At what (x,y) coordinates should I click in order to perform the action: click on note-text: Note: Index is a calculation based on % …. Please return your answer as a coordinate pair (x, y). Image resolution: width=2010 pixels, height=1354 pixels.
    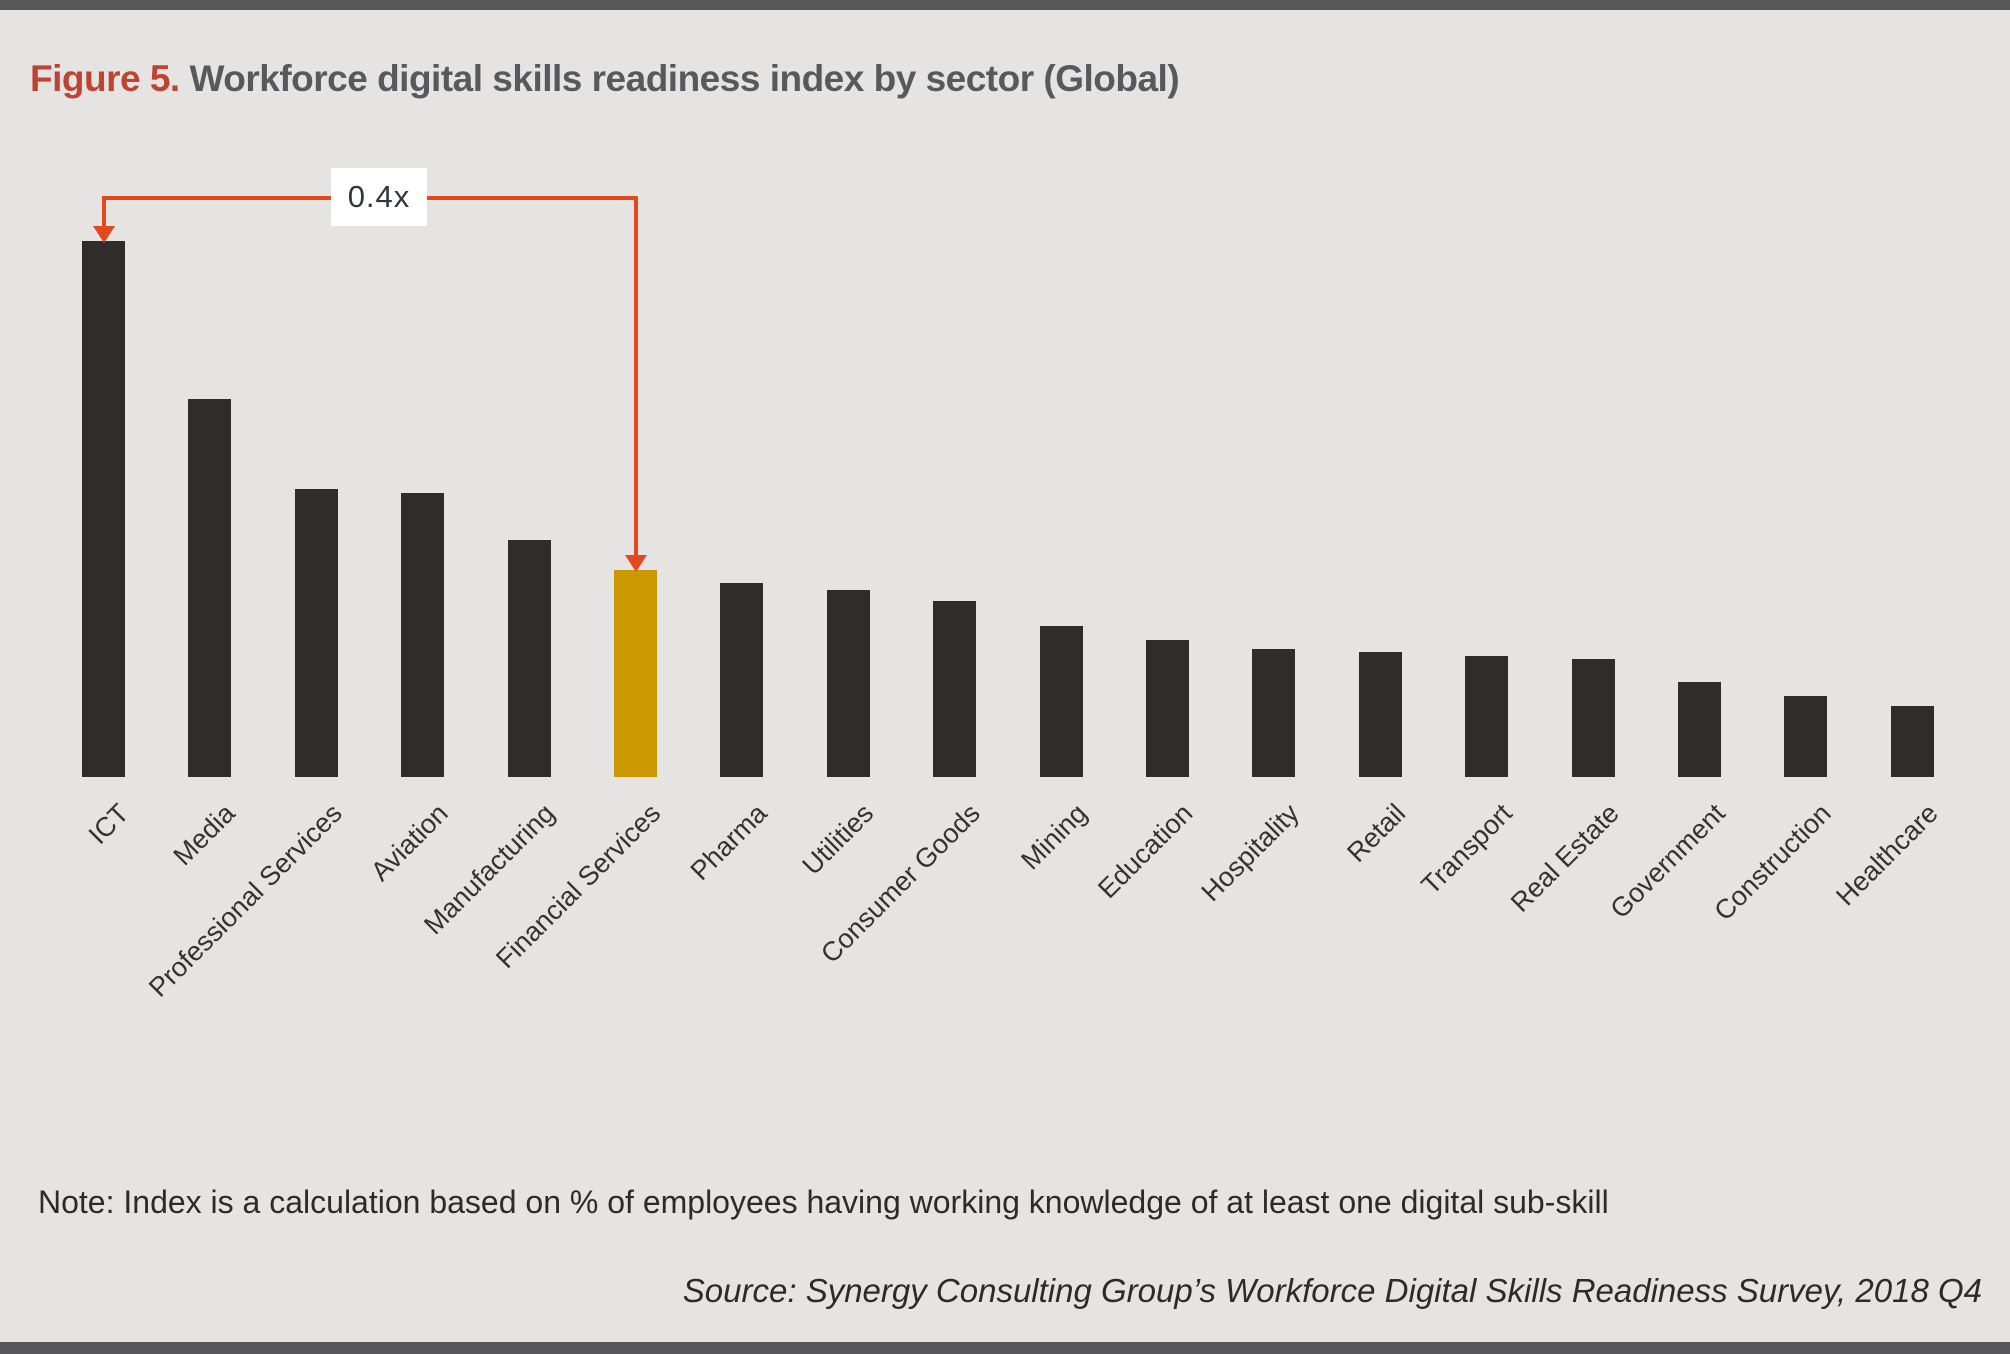
    Looking at the image, I should click on (823, 1202).